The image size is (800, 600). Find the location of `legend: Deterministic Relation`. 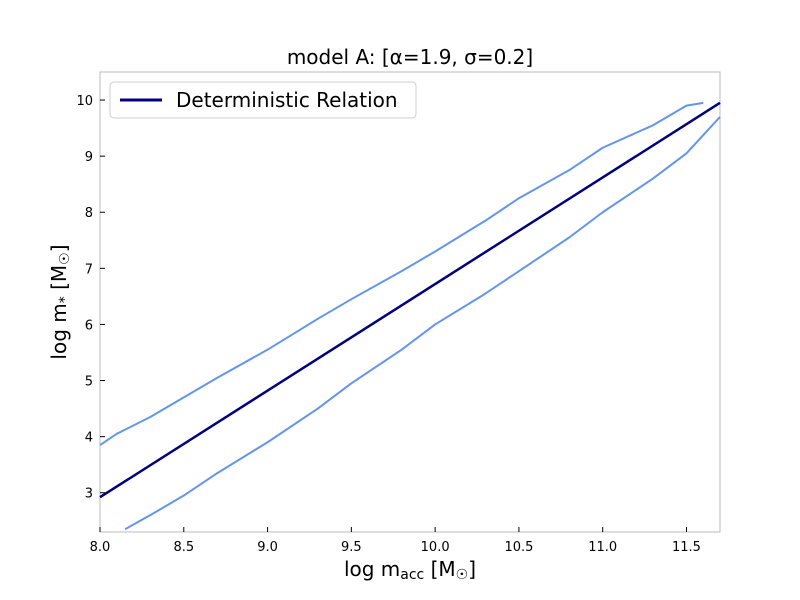

legend: Deterministic Relation is located at coordinates (263, 100).